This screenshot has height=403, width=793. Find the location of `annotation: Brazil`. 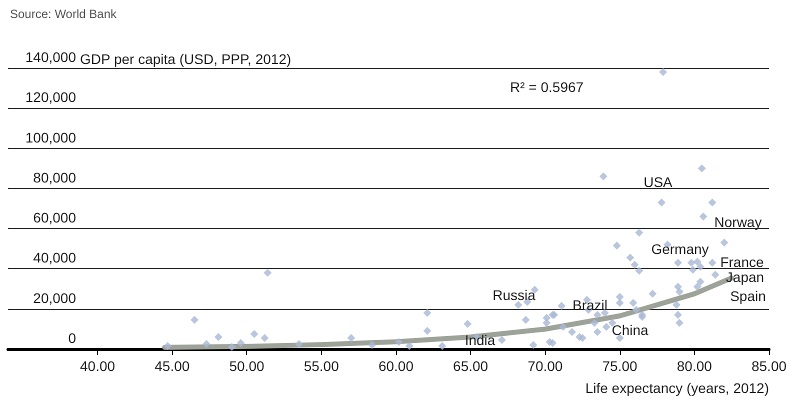

annotation: Brazil is located at coordinates (590, 305).